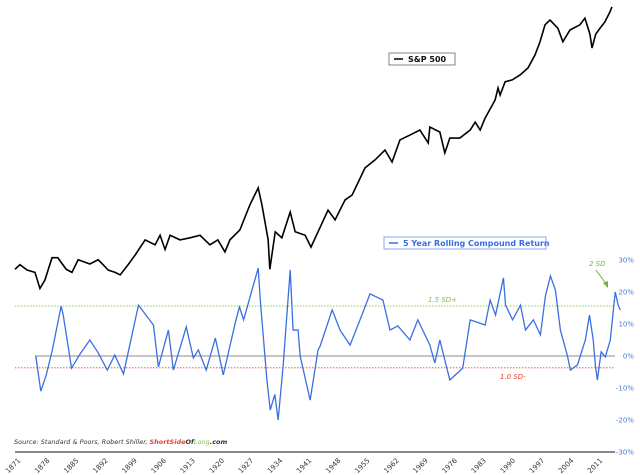  What do you see at coordinates (476, 243) in the screenshot?
I see `return-legend-label: 5 Year Rolling Compound Return` at bounding box center [476, 243].